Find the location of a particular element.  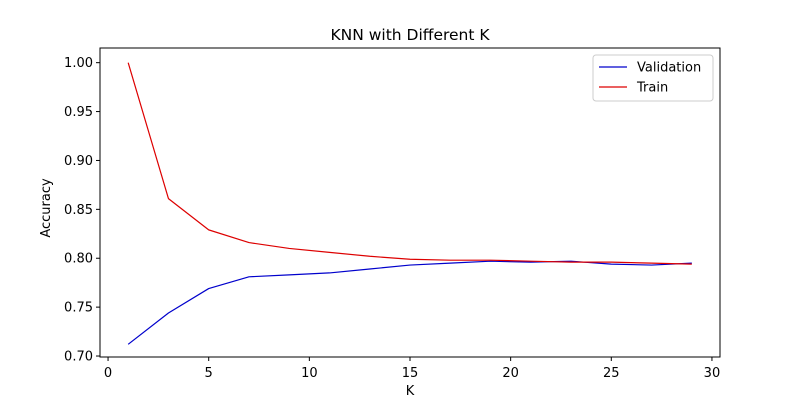

chart-title: KNN with Different K is located at coordinates (410, 35).